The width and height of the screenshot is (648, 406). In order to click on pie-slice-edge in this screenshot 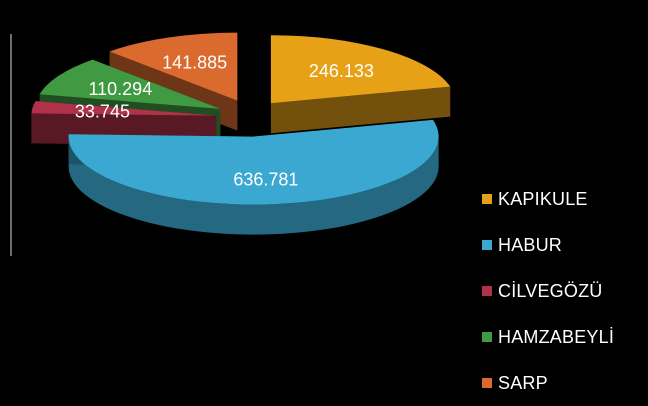, I will do `click(360, 110)`.